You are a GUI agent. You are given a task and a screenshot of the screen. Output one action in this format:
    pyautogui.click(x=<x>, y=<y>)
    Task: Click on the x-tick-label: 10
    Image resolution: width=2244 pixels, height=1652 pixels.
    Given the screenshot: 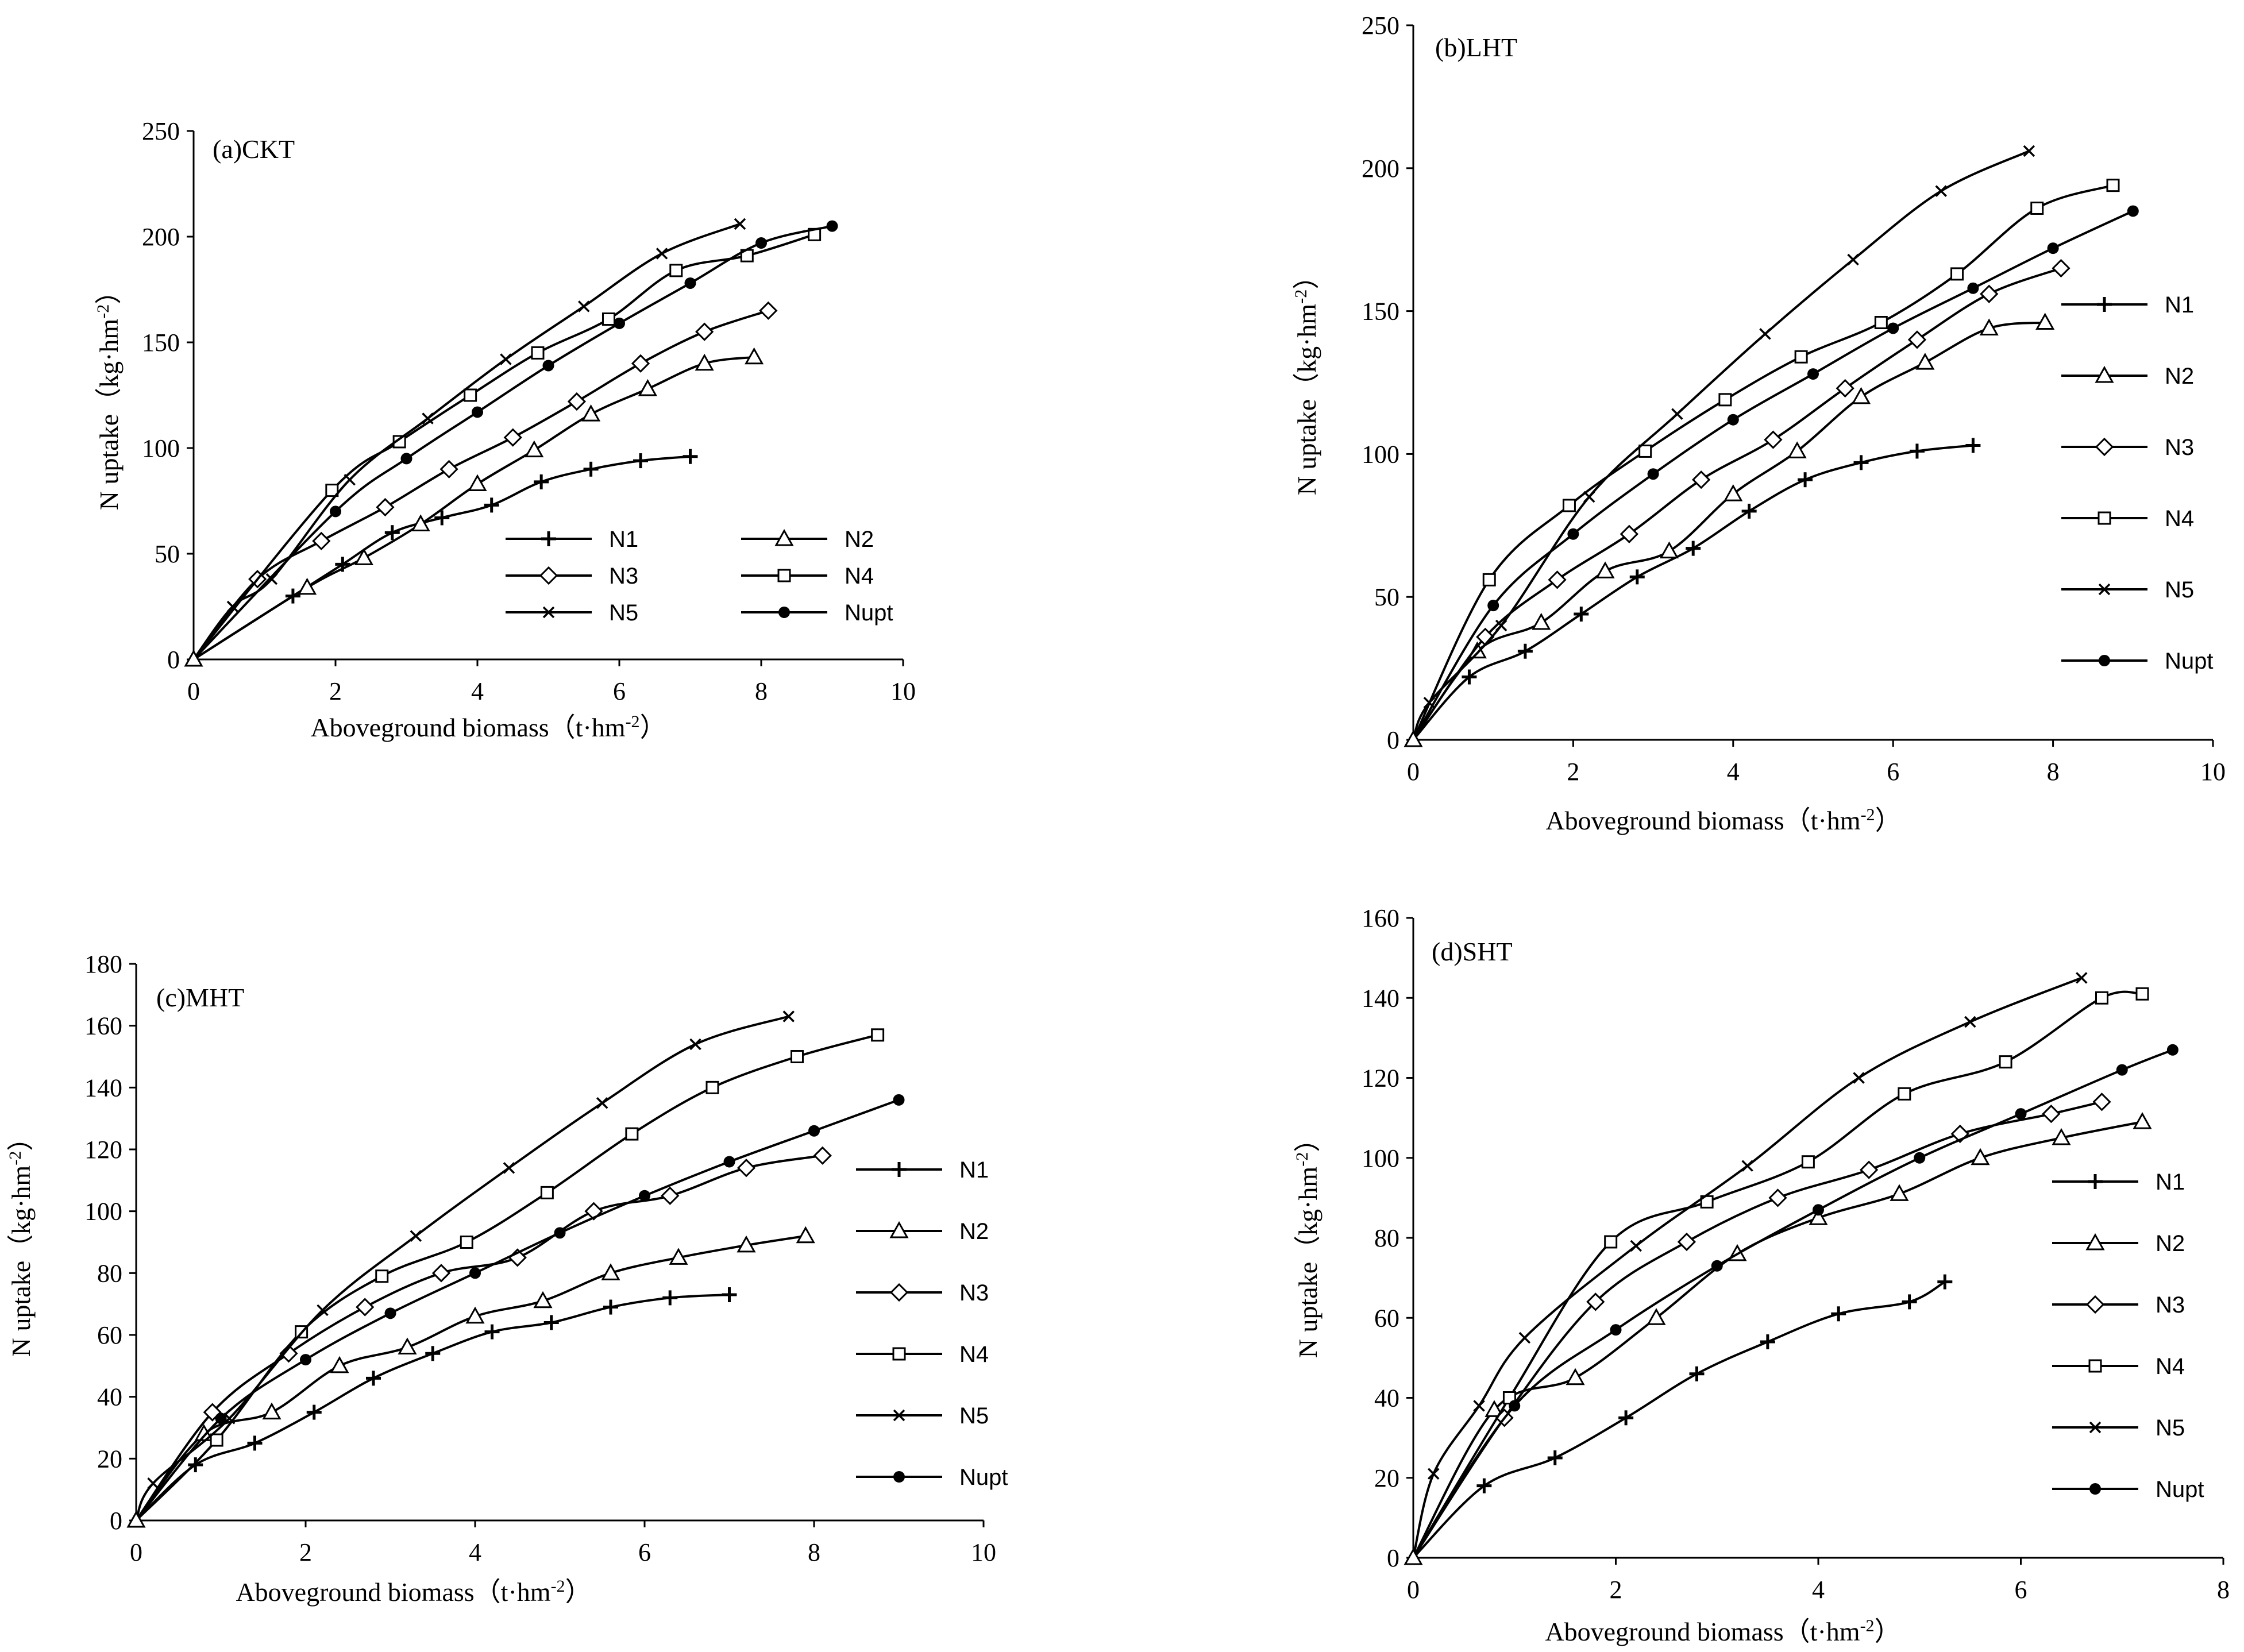 What is the action you would take?
    pyautogui.click(x=903, y=691)
    